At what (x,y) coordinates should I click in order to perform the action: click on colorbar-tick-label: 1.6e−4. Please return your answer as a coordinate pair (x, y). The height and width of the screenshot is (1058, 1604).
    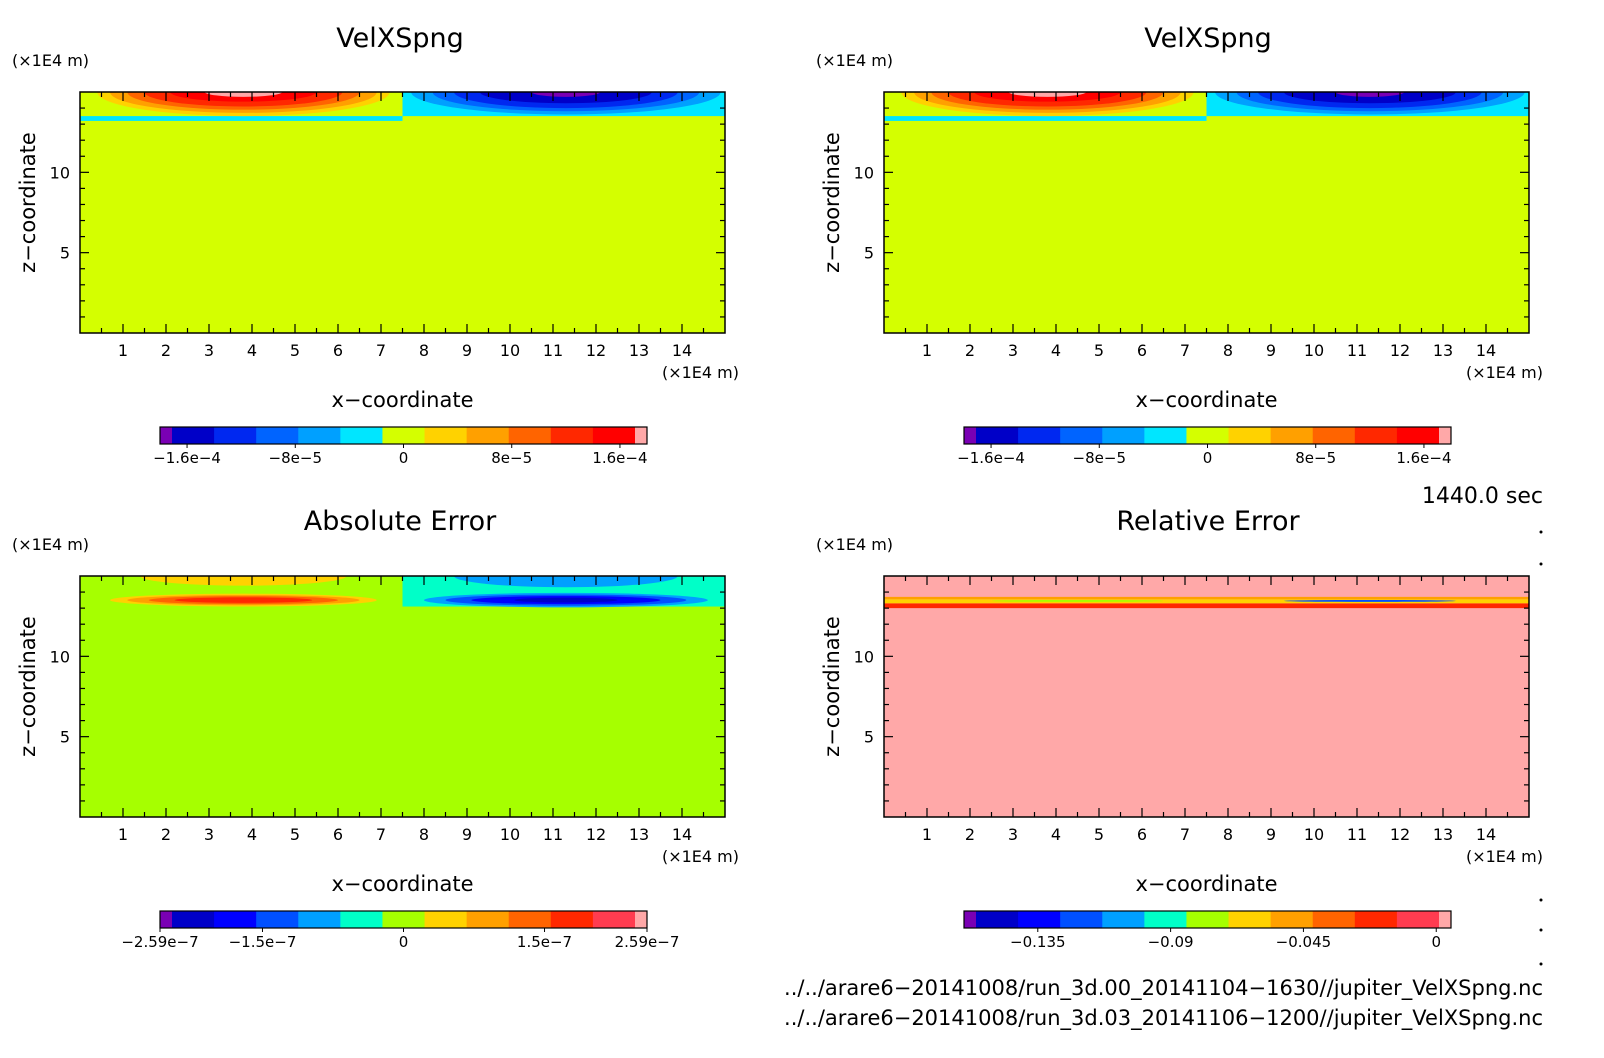
    Looking at the image, I should click on (619, 458).